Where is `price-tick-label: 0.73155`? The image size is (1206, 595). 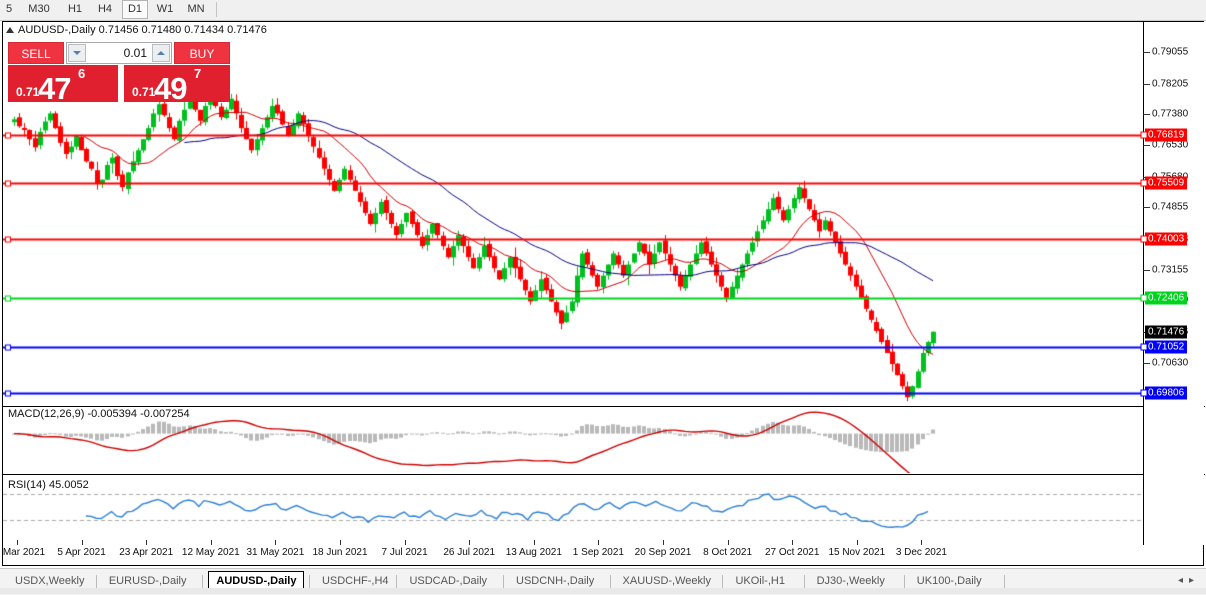 price-tick-label: 0.73155 is located at coordinates (1170, 270).